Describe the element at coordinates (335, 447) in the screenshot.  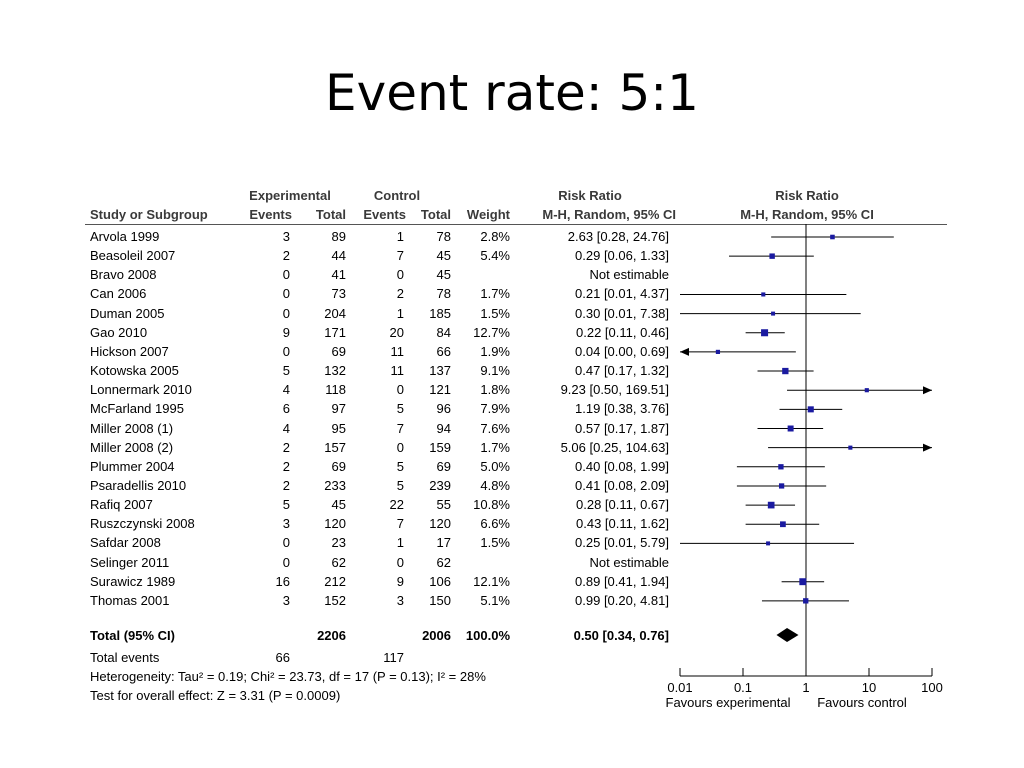
I see `cell-exp-total: 157` at that location.